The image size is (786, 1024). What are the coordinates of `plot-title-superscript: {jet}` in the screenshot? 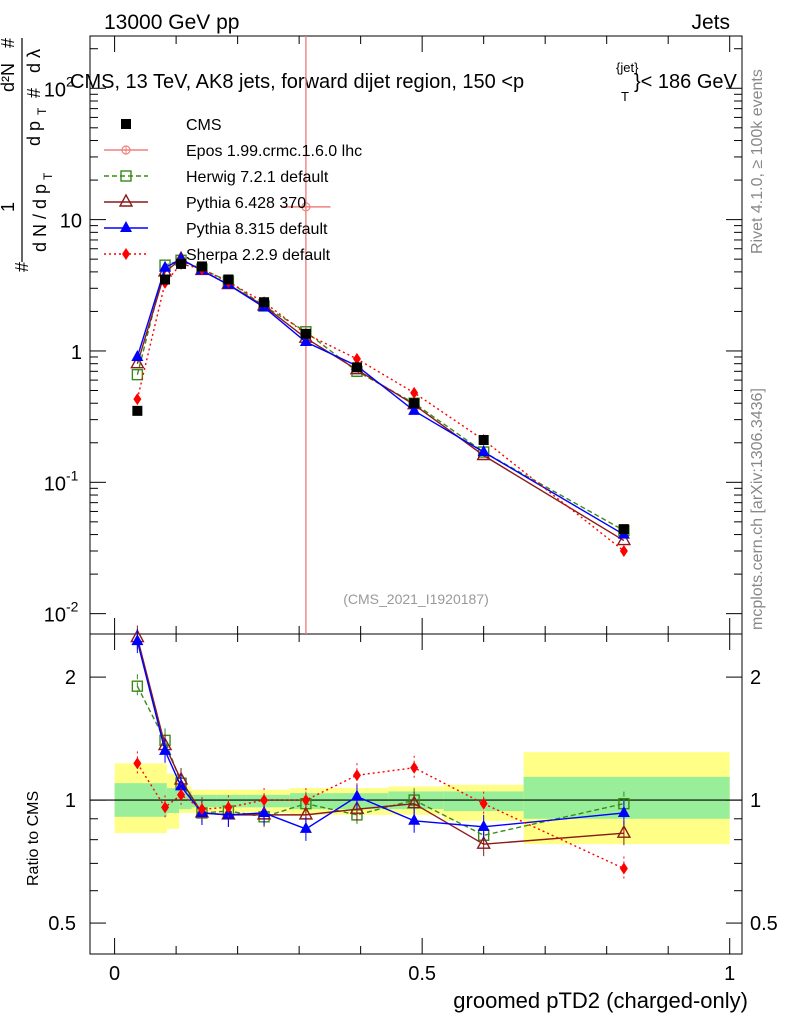 It's located at (627, 67).